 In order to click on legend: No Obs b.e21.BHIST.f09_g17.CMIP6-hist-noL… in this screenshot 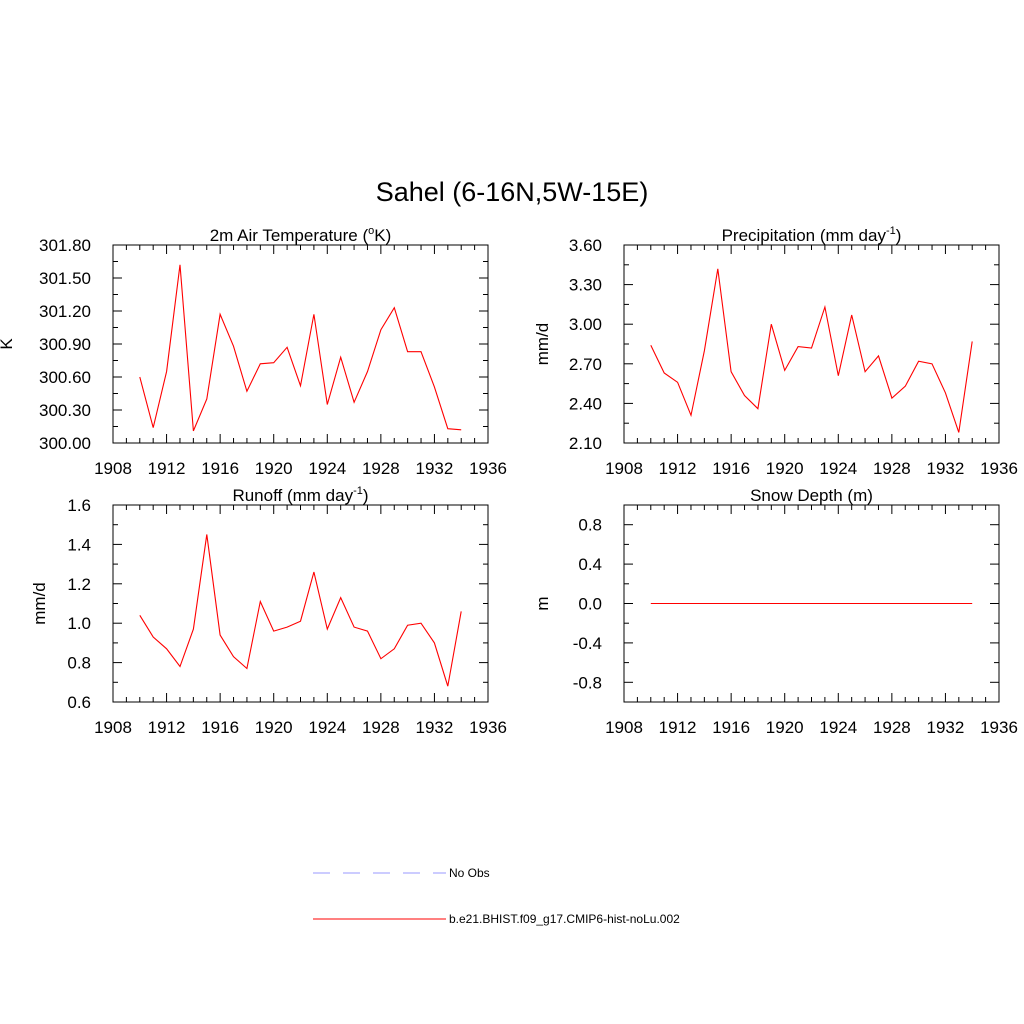, I will do `click(496, 896)`.